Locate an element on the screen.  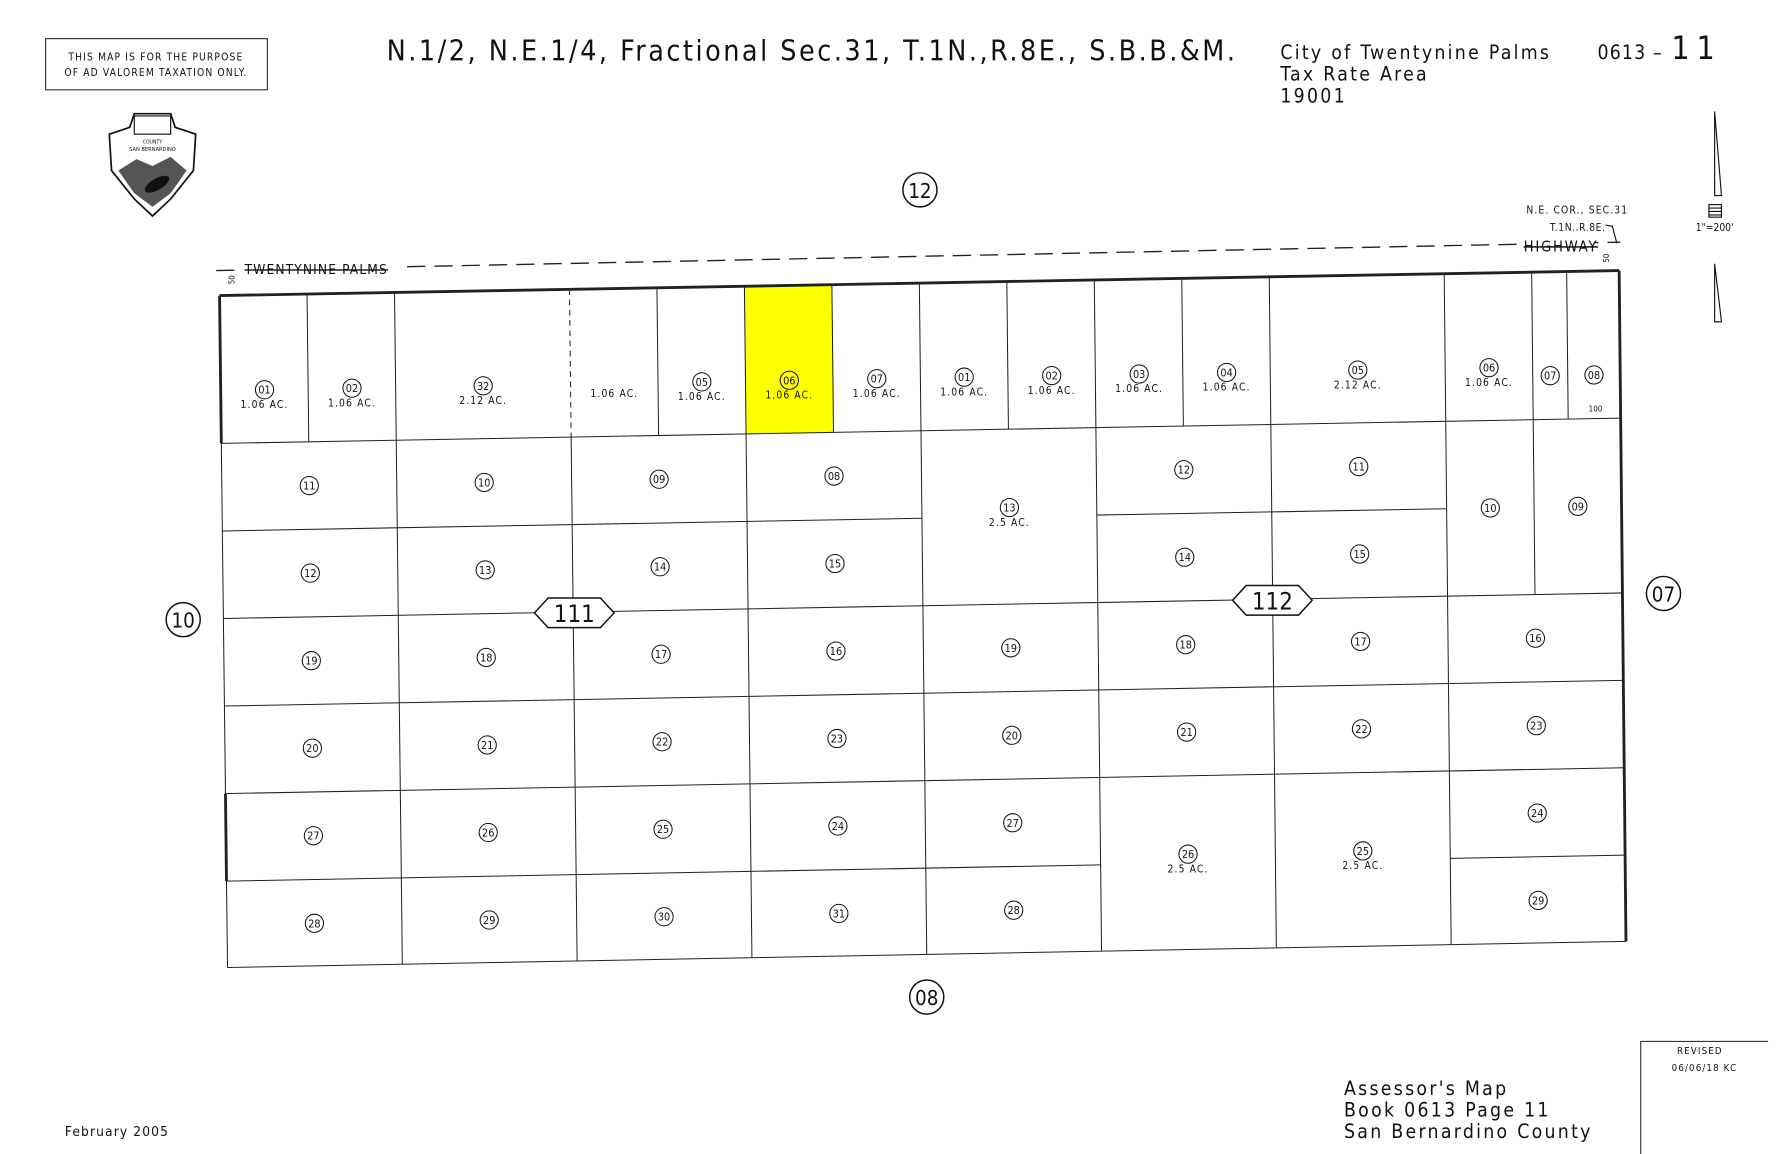
page-number: 11 is located at coordinates (1696, 48).